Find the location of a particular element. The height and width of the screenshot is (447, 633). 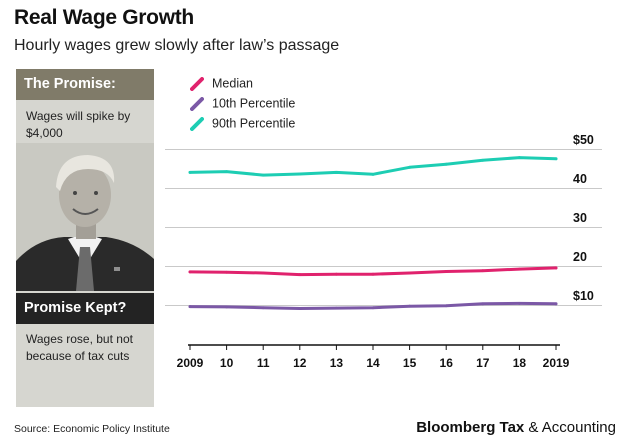

data-point-90th-percentile-2018 is located at coordinates (519, 157).